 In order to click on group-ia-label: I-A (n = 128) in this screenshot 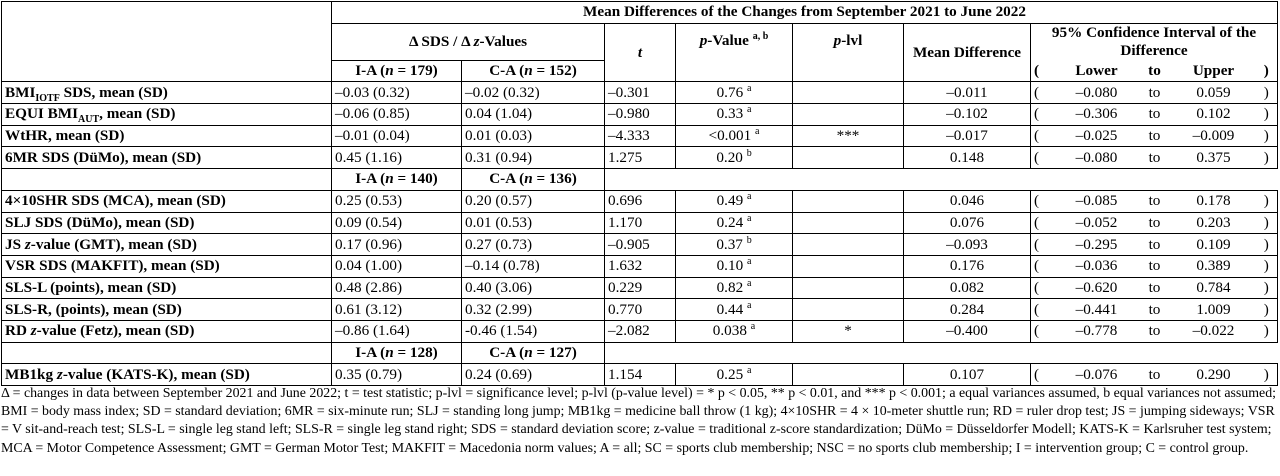, I will do `click(396, 353)`.